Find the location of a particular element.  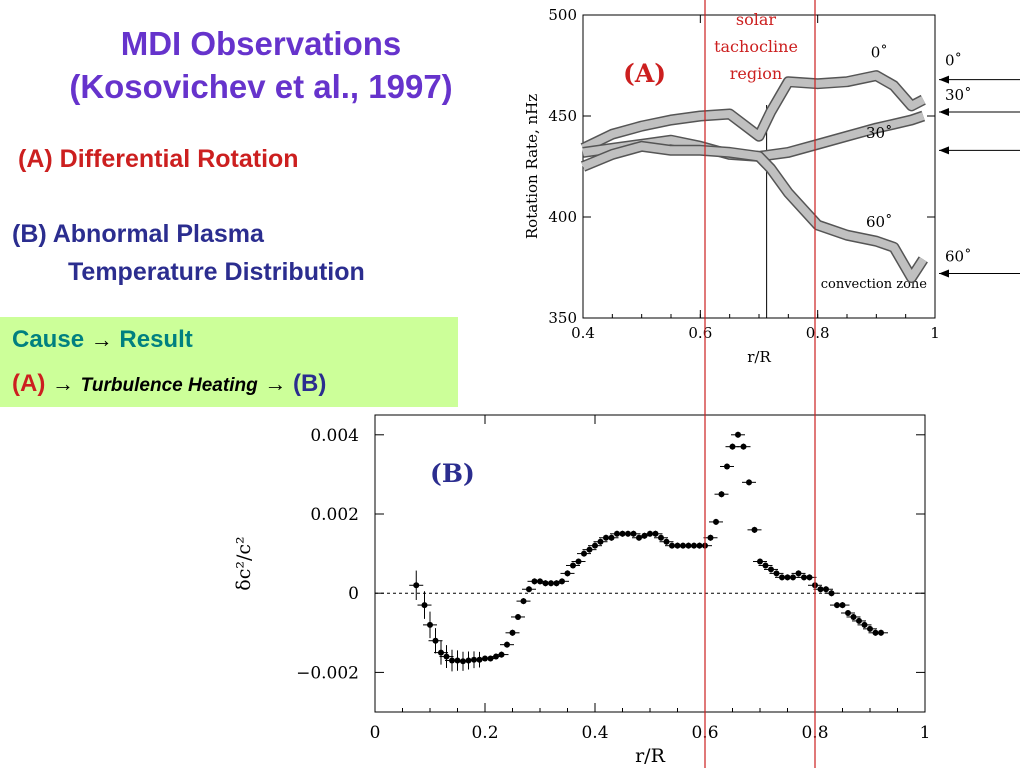

chain-turbulence-heating: Turbulence Heating is located at coordinates (169, 385).